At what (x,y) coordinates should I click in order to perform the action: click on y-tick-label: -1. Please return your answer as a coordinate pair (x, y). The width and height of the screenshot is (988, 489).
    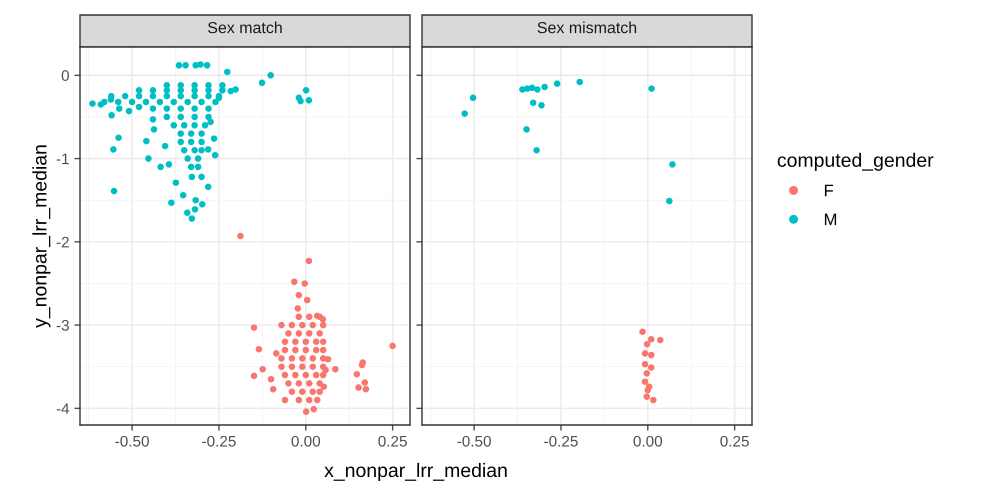
    Looking at the image, I should click on (62, 159).